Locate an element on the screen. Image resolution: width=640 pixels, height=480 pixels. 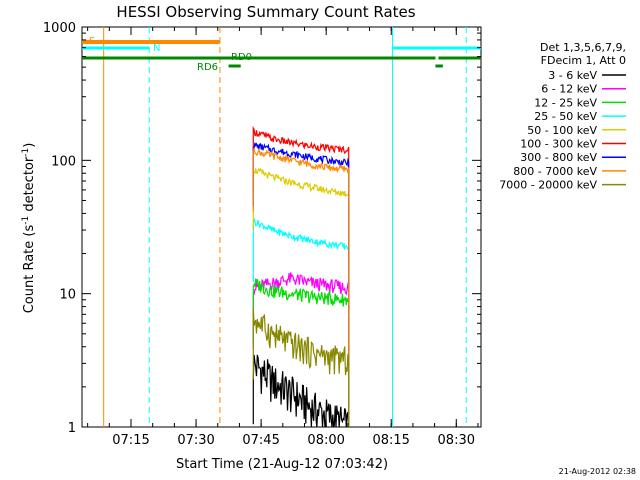
x-tick-label: 08:30 is located at coordinates (456, 440).